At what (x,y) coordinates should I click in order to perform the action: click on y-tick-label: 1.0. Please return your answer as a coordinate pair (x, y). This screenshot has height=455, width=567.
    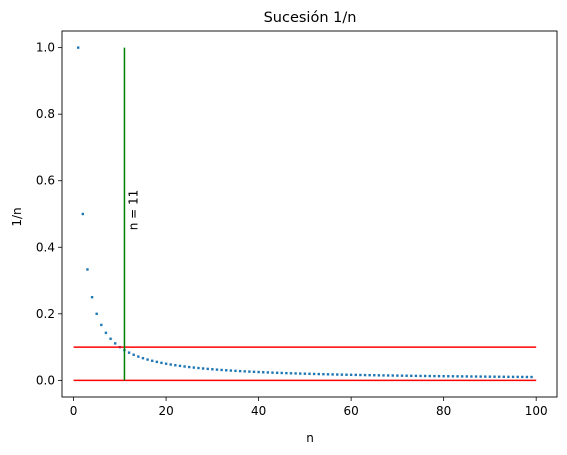
    Looking at the image, I should click on (45, 48).